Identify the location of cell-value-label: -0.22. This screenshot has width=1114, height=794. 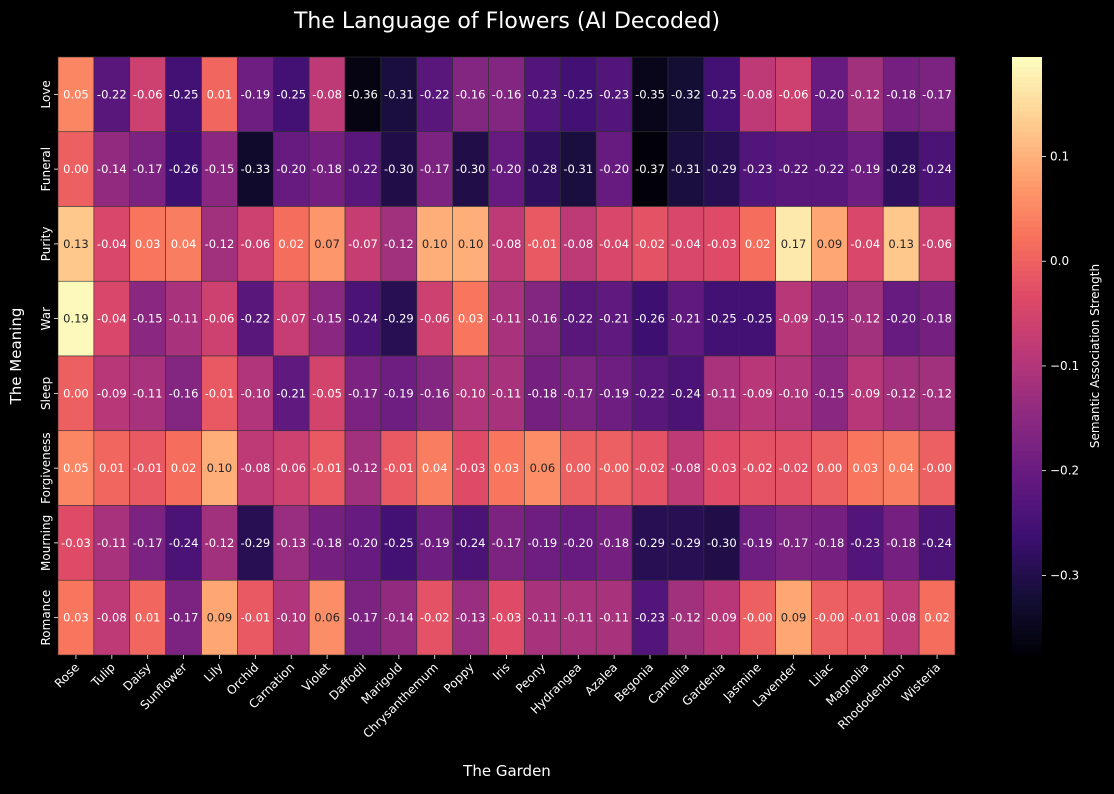
(363, 169).